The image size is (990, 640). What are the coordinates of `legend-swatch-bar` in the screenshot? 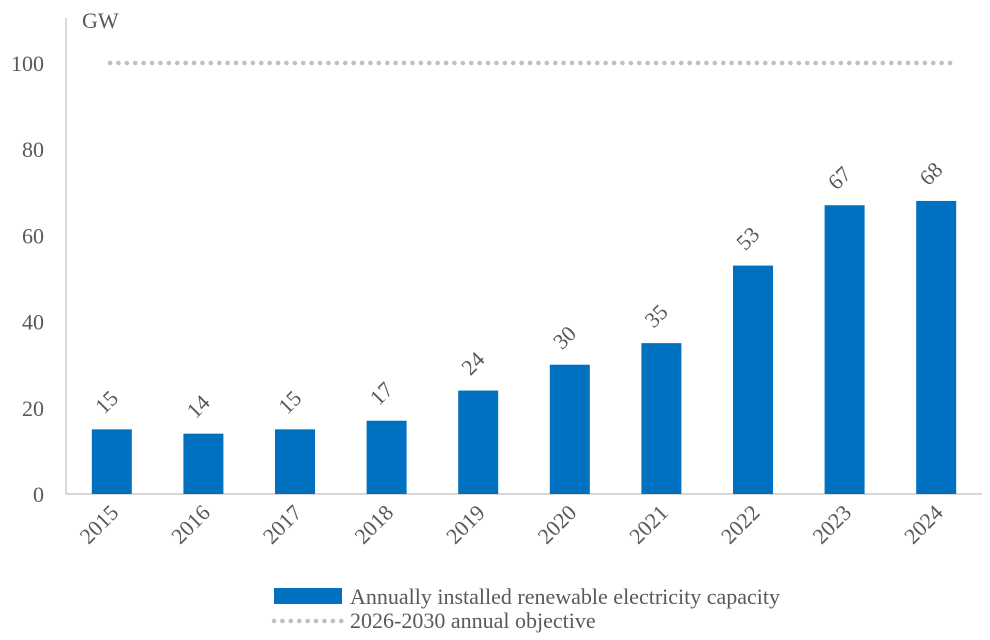 It's located at (308, 596).